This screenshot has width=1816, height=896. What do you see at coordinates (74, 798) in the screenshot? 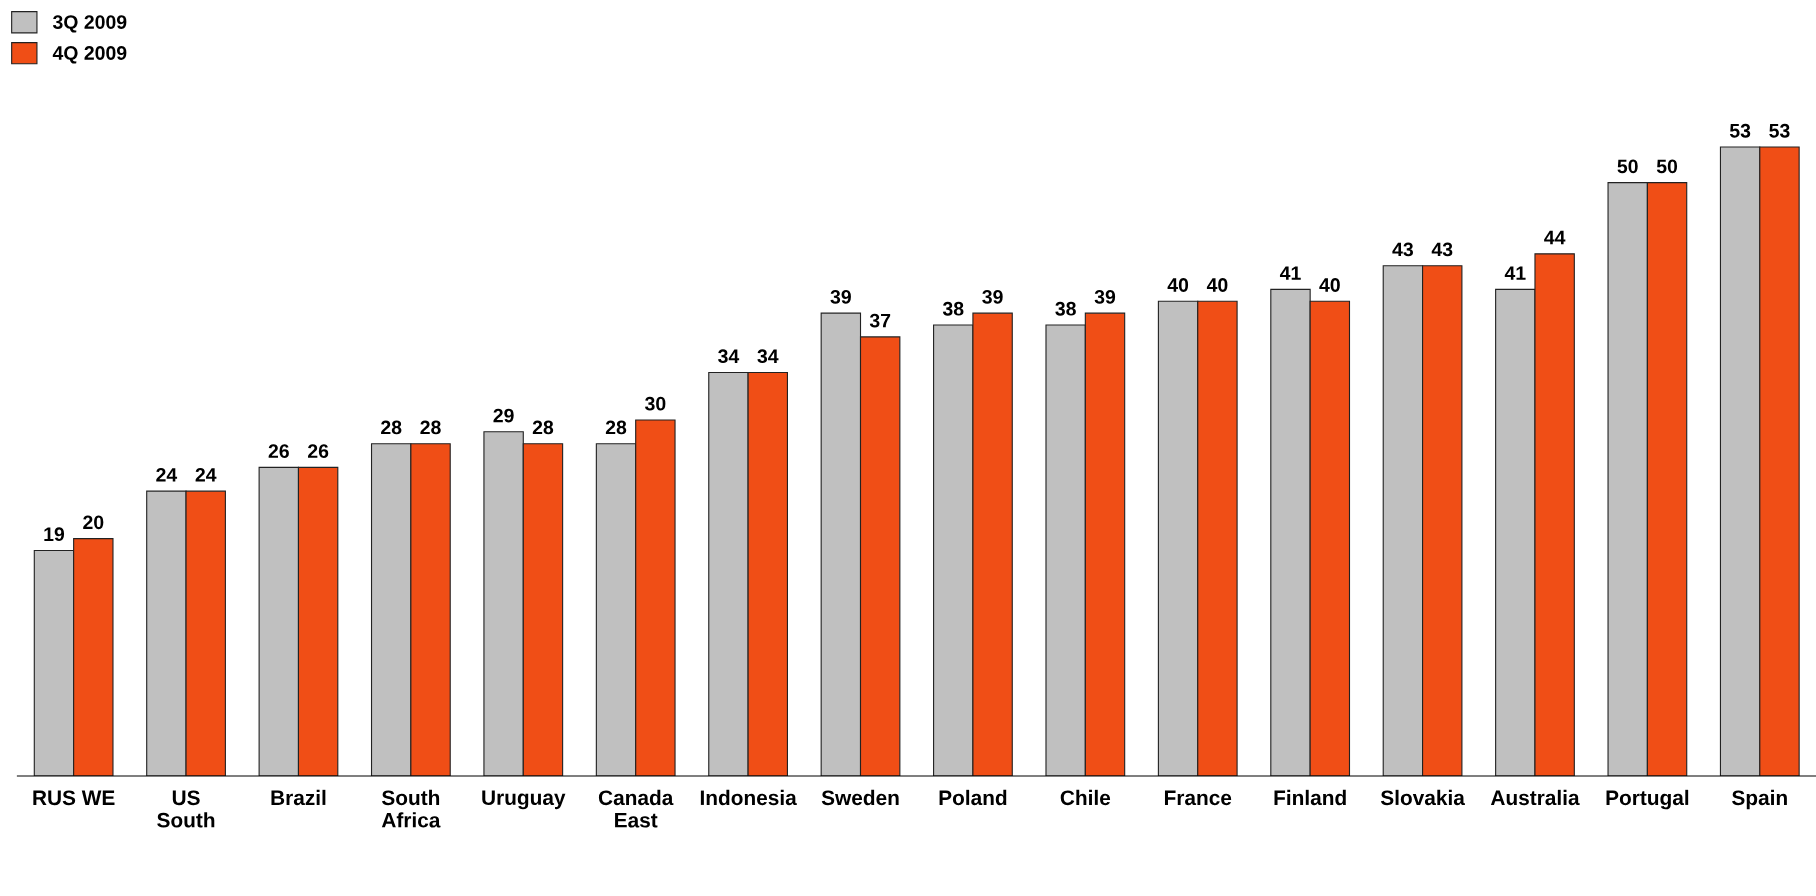
I see `x-tick-label: RUS WE` at bounding box center [74, 798].